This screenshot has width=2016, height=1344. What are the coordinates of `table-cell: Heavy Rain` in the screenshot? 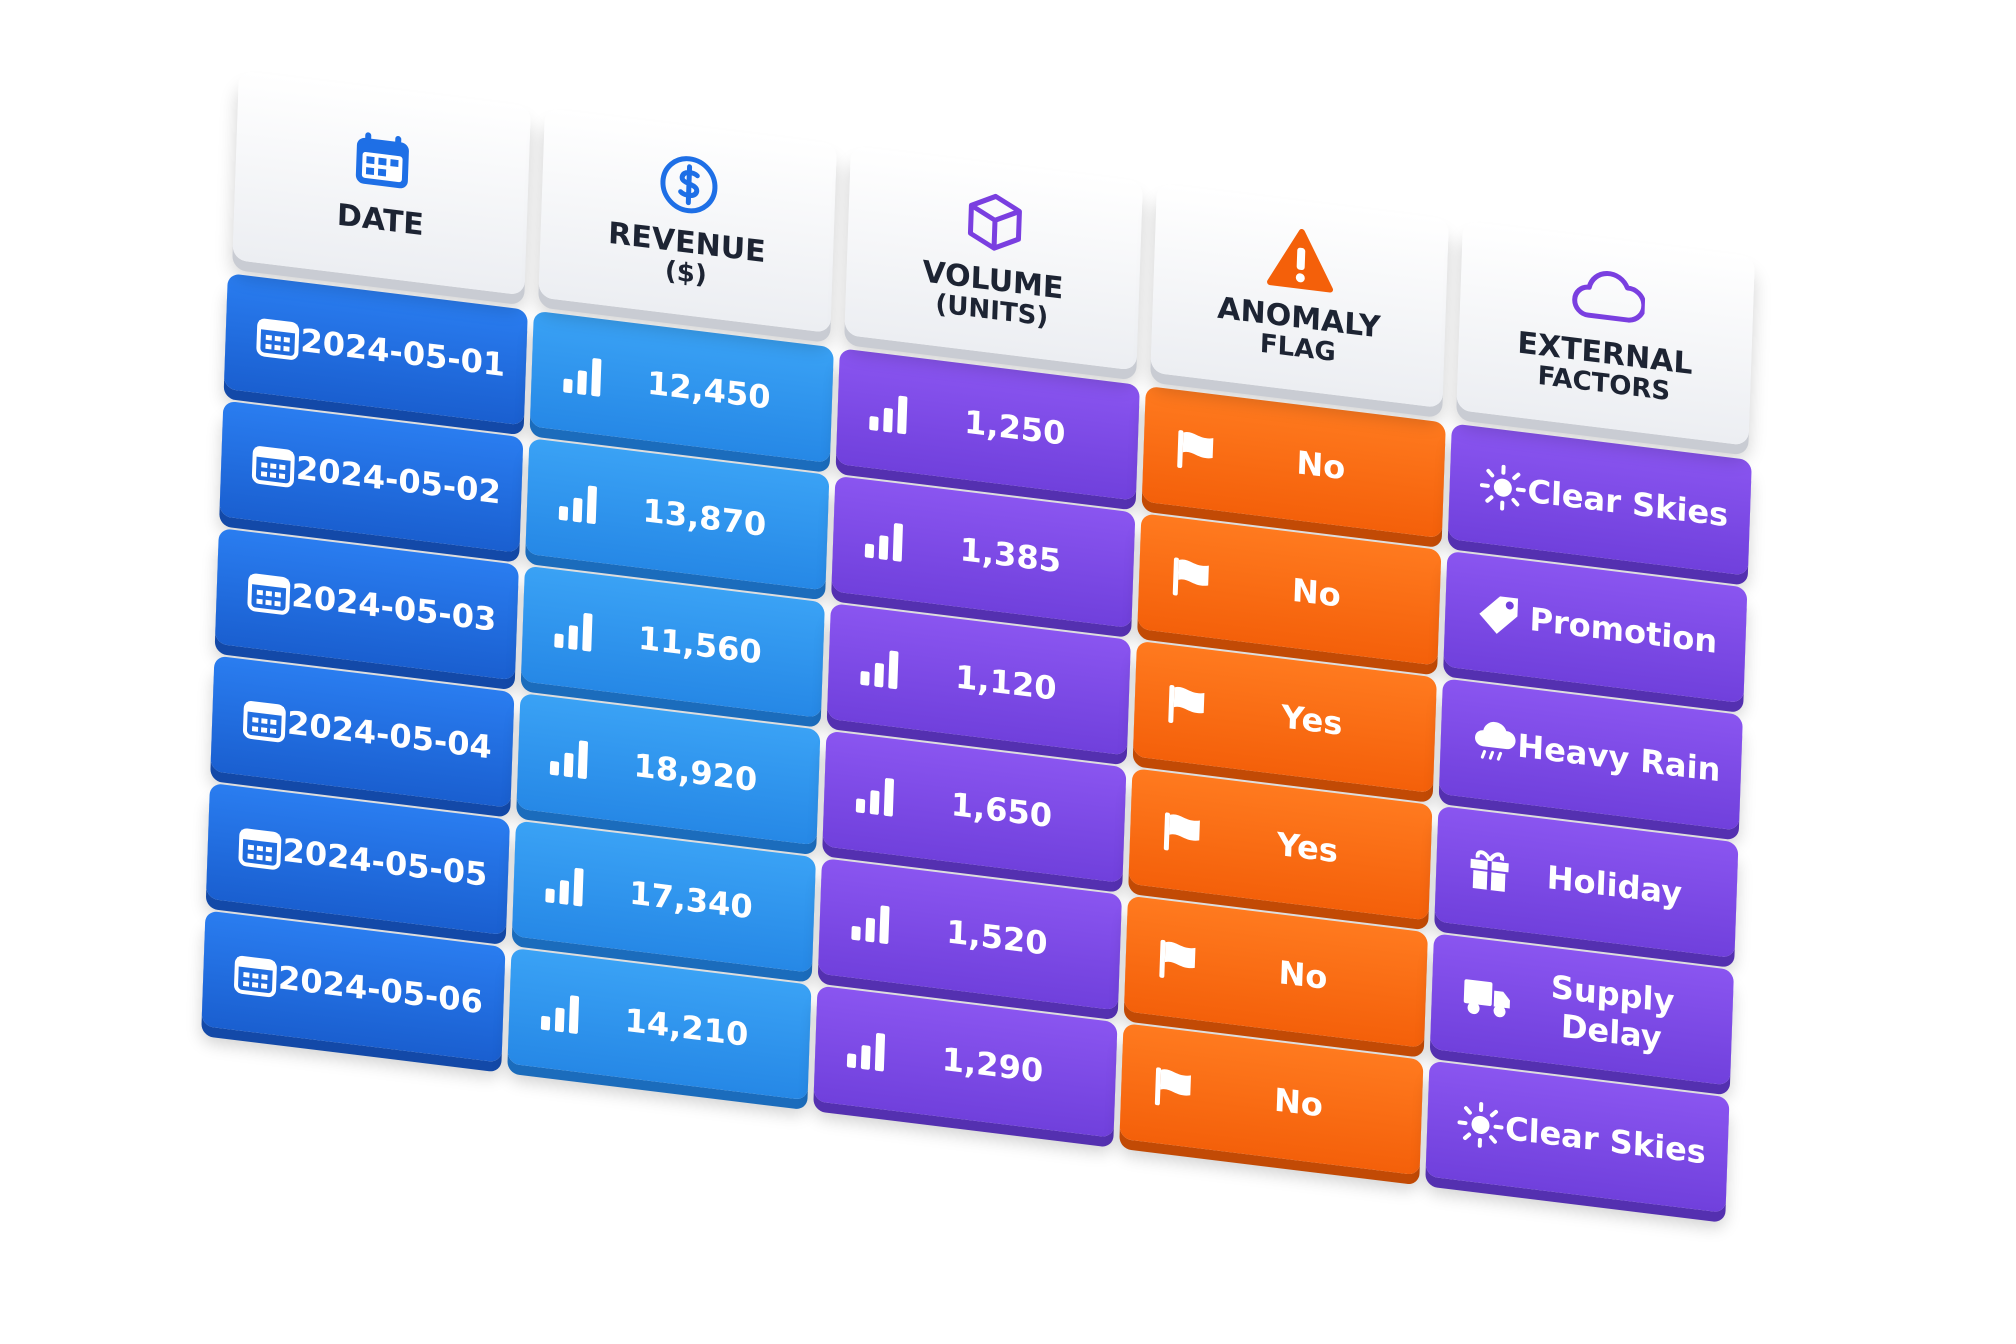 It's located at (1590, 754).